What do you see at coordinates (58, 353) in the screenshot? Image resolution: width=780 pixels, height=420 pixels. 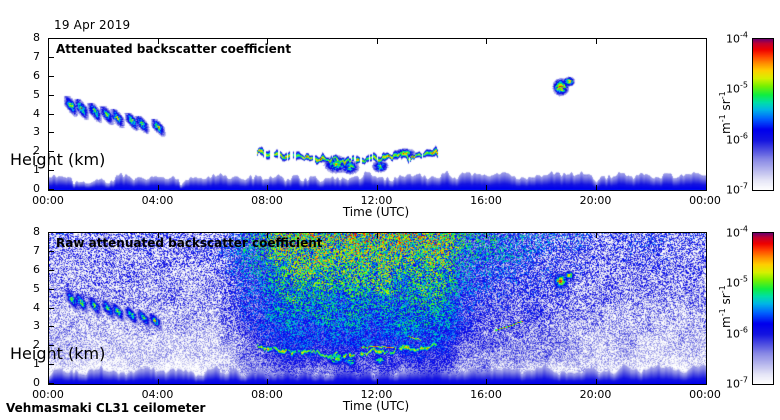 I see `y-axis-label-bottom: Height (km)` at bounding box center [58, 353].